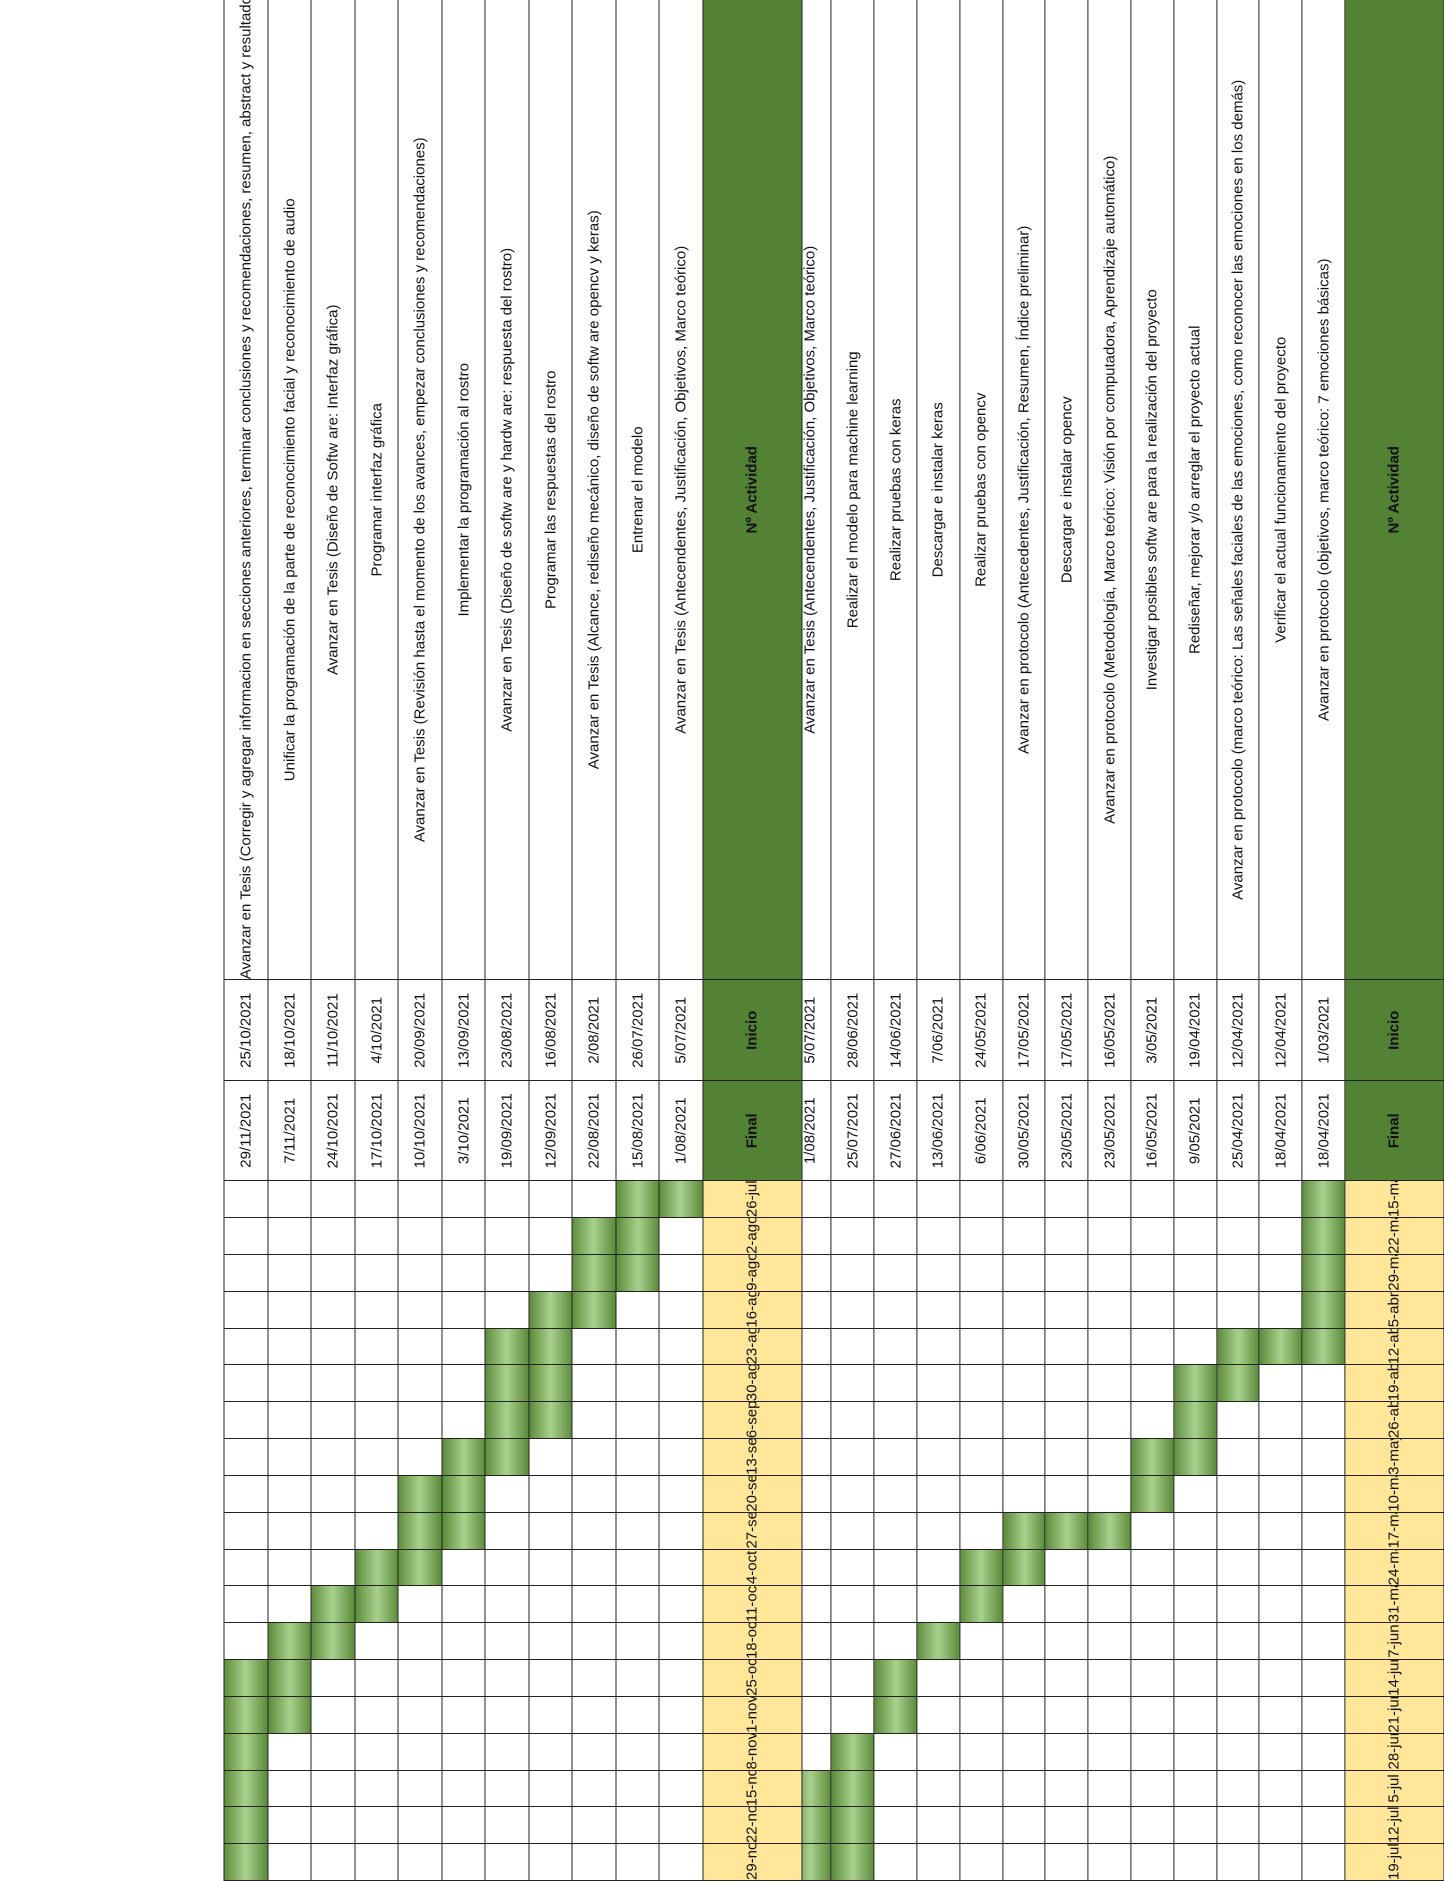  What do you see at coordinates (753, 1199) in the screenshot?
I see `week-header-text: 26-jul` at bounding box center [753, 1199].